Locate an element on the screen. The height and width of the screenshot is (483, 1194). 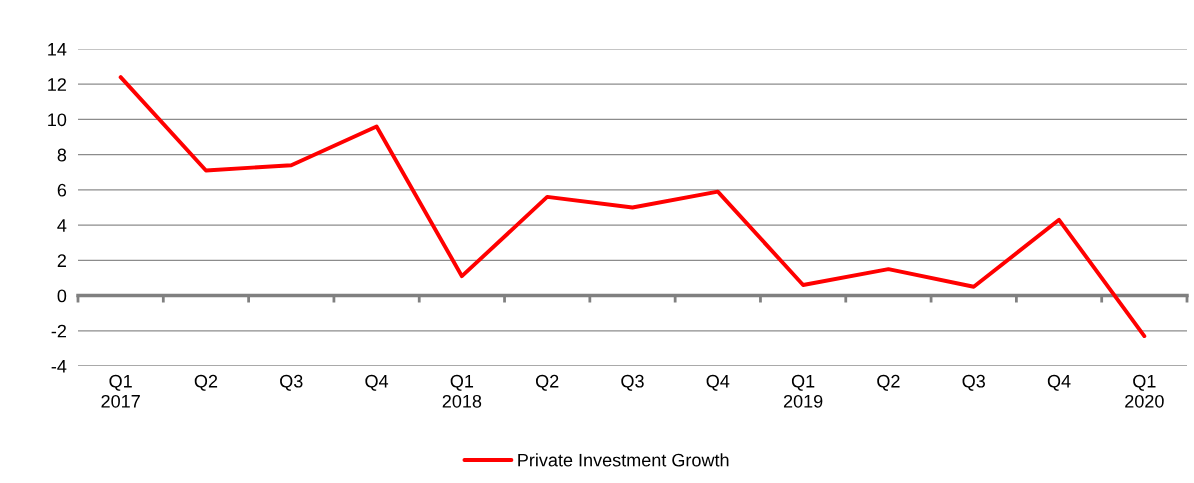
y-tick-label: 0 is located at coordinates (62, 296).